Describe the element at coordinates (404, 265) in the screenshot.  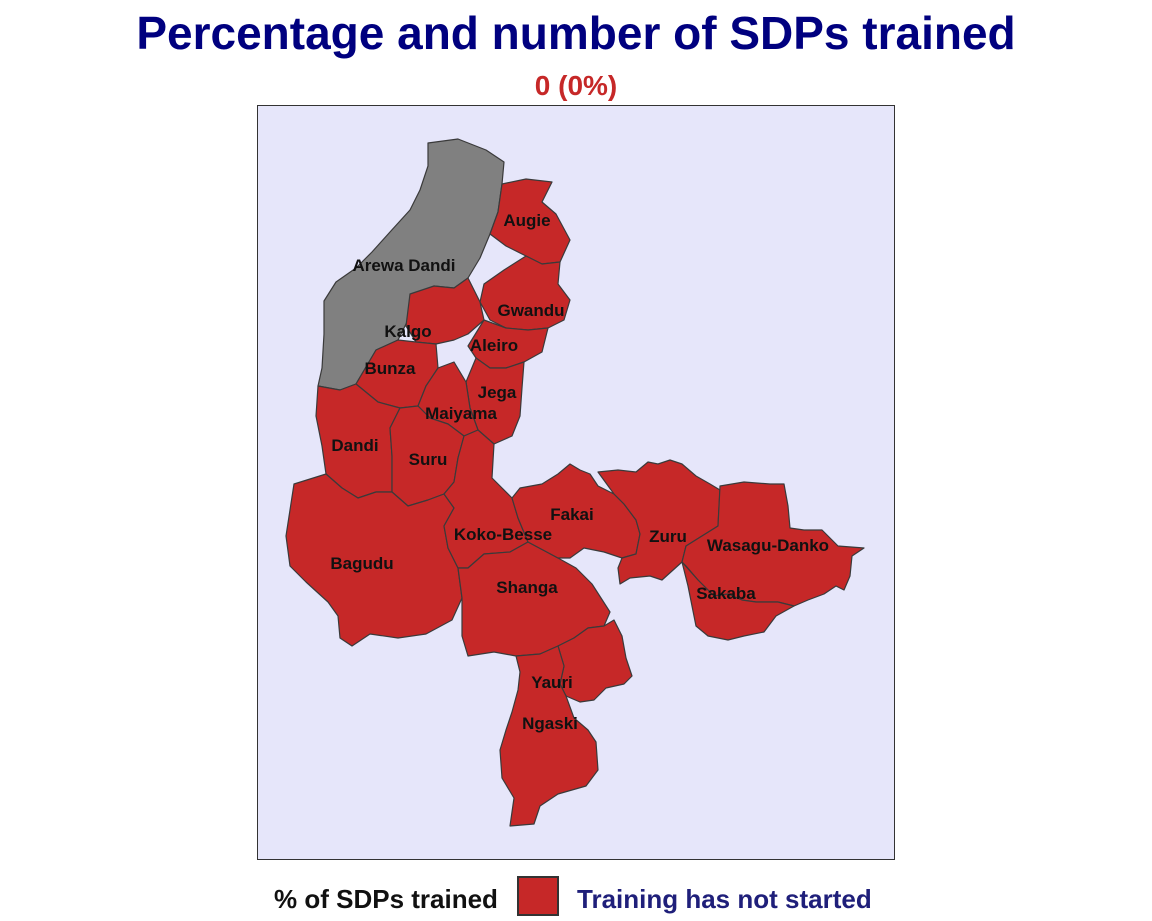
I see `label-arewa-dandi: Arewa Dandi` at that location.